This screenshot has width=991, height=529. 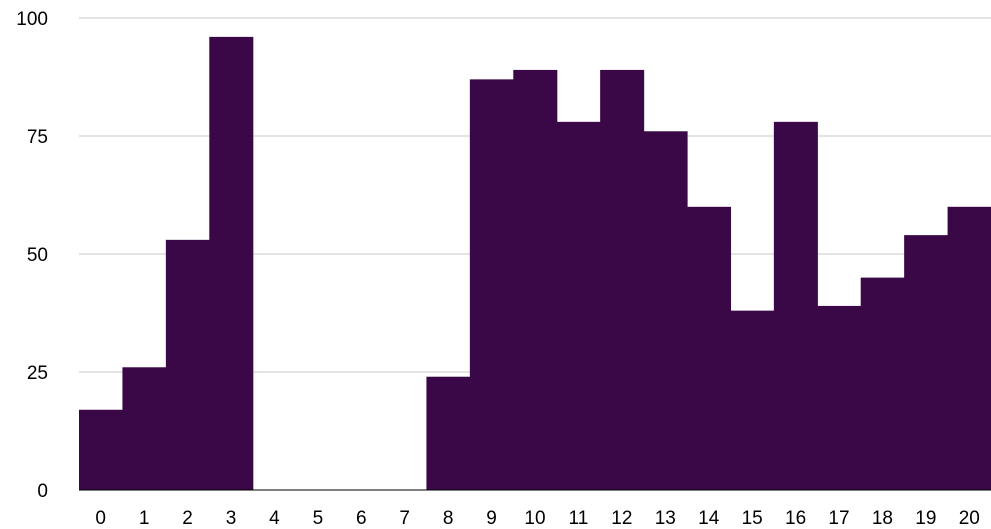 What do you see at coordinates (882, 518) in the screenshot?
I see `x-tick-label: 18` at bounding box center [882, 518].